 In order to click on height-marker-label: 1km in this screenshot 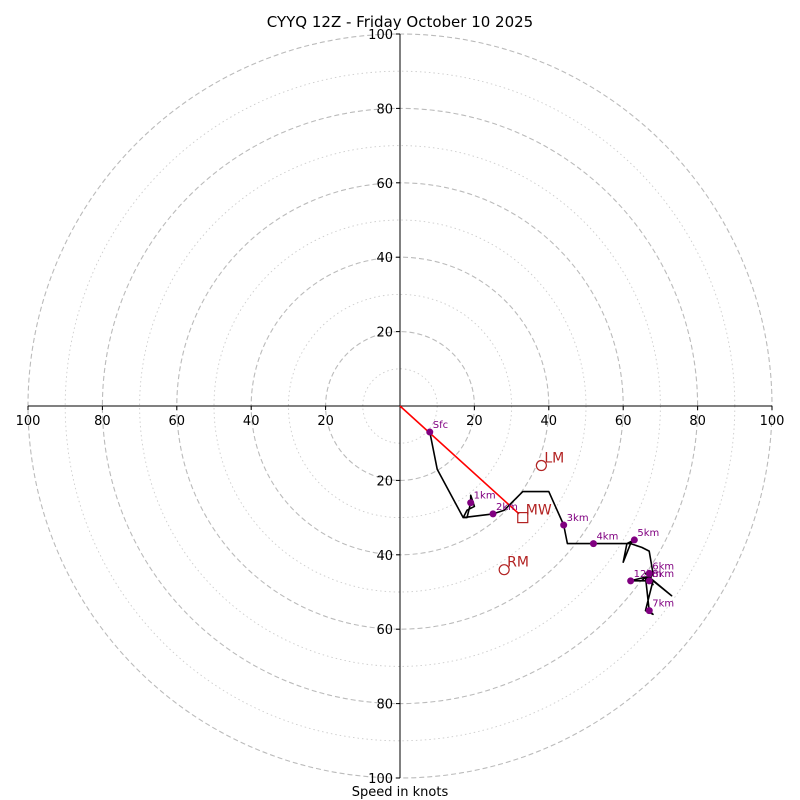, I will do `click(485, 496)`.